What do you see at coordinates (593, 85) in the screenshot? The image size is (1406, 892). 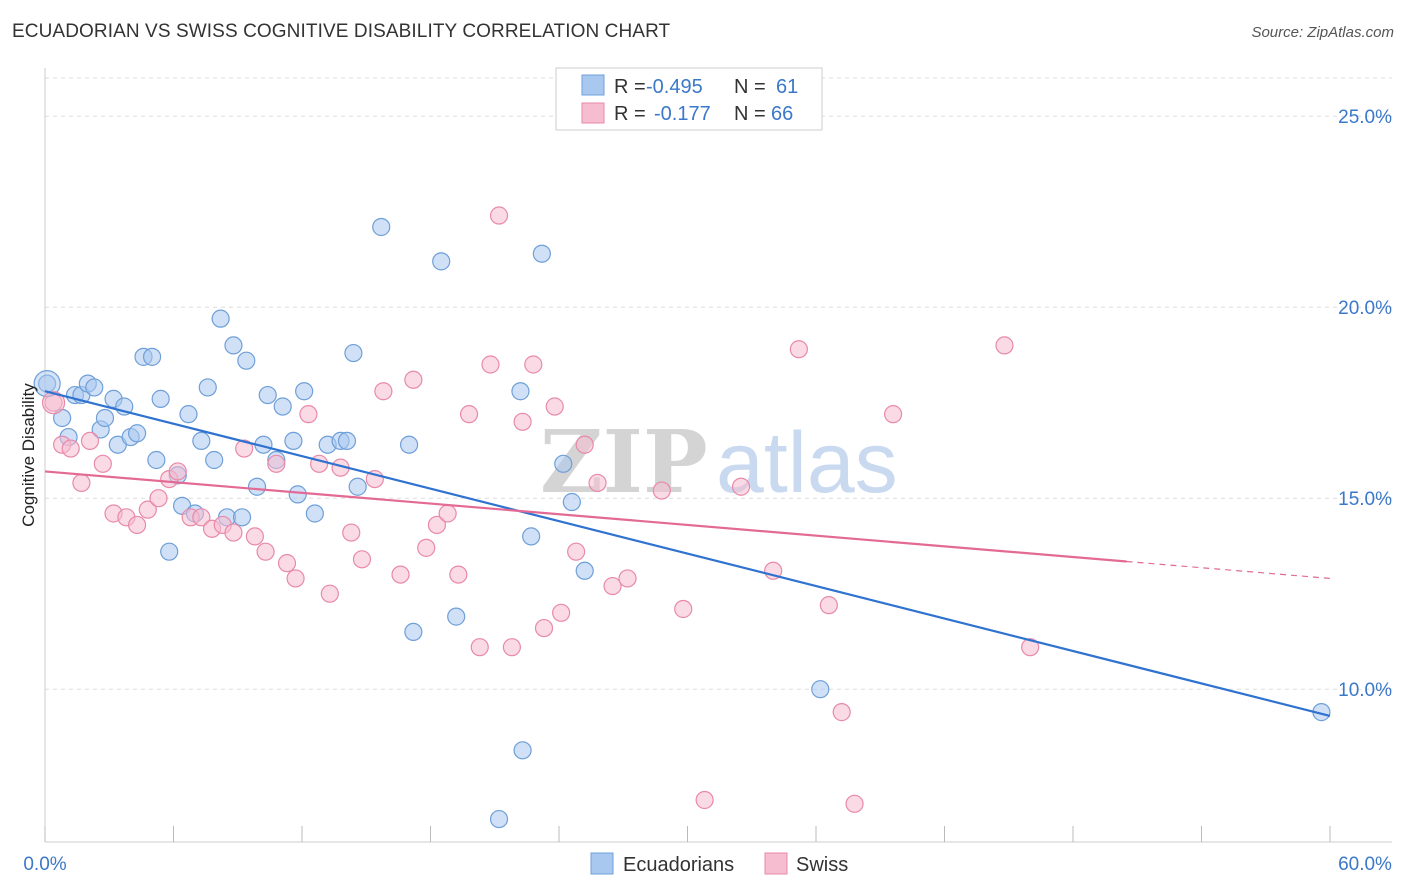 I see `legend-swatch-ecuadorians` at bounding box center [593, 85].